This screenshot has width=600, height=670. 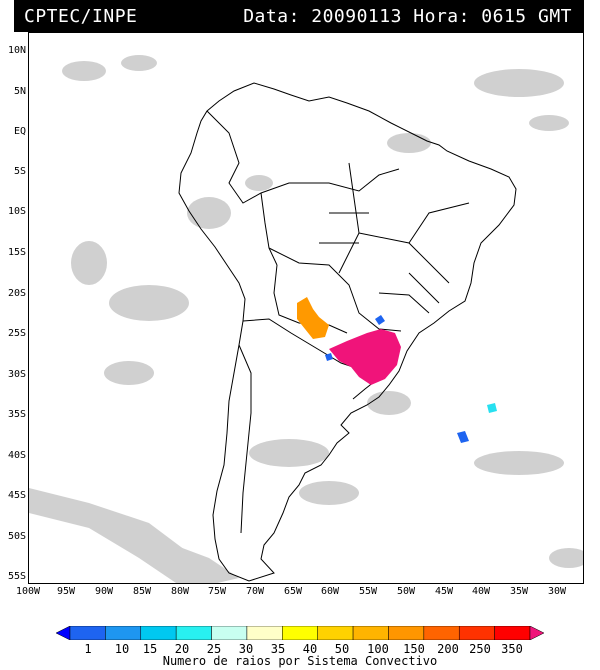 What do you see at coordinates (214, 649) in the screenshot?
I see `colorbar-tick-label: 25` at bounding box center [214, 649].